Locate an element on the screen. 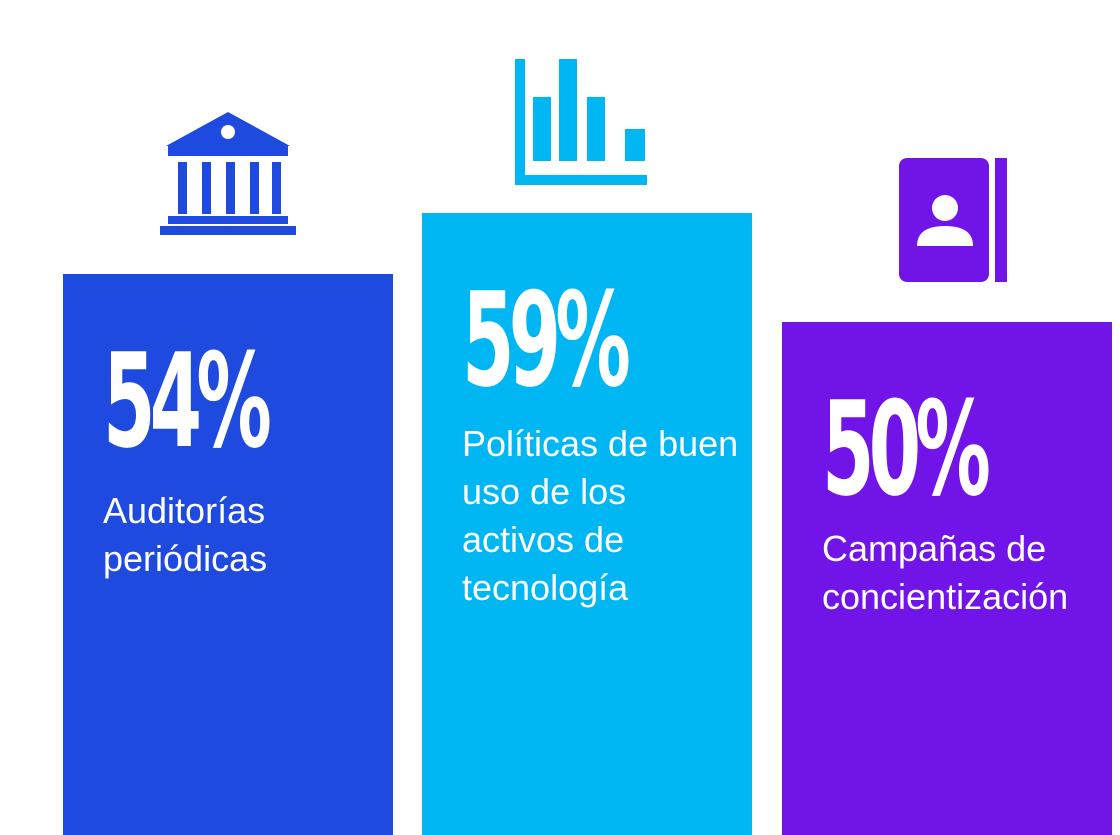 This screenshot has height=835, width=1120. bar-chart-icon is located at coordinates (581, 122).